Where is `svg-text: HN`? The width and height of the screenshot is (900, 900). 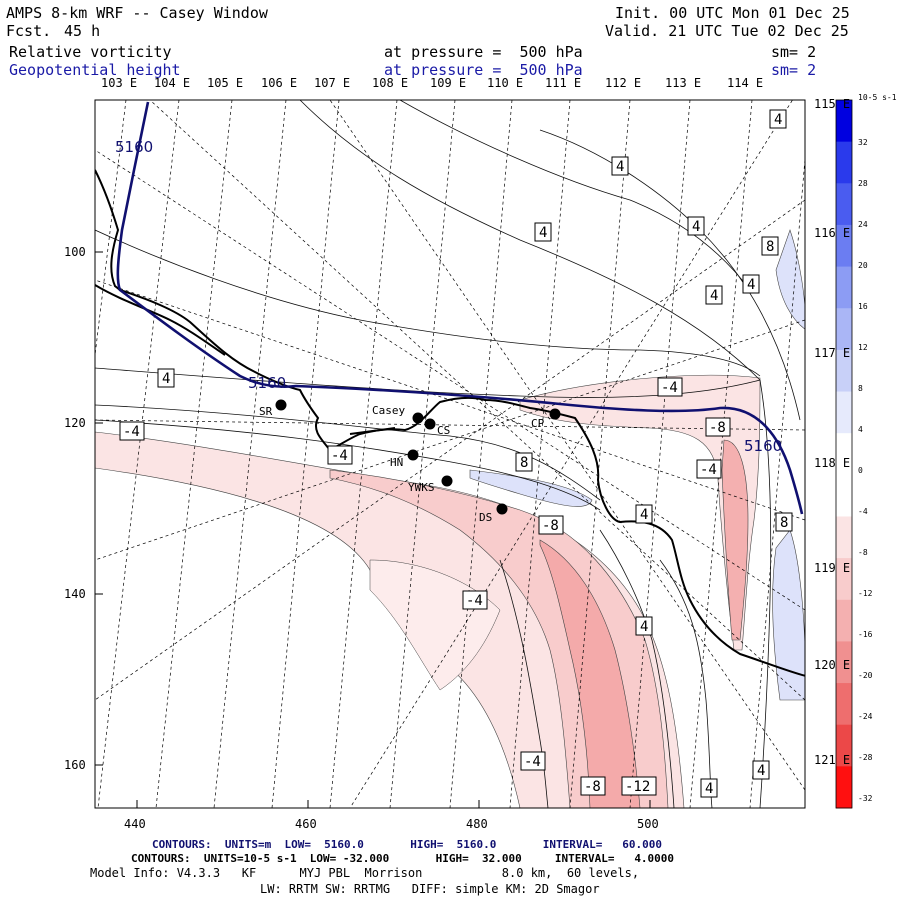
svg-text: HN is located at coordinates (396, 462).